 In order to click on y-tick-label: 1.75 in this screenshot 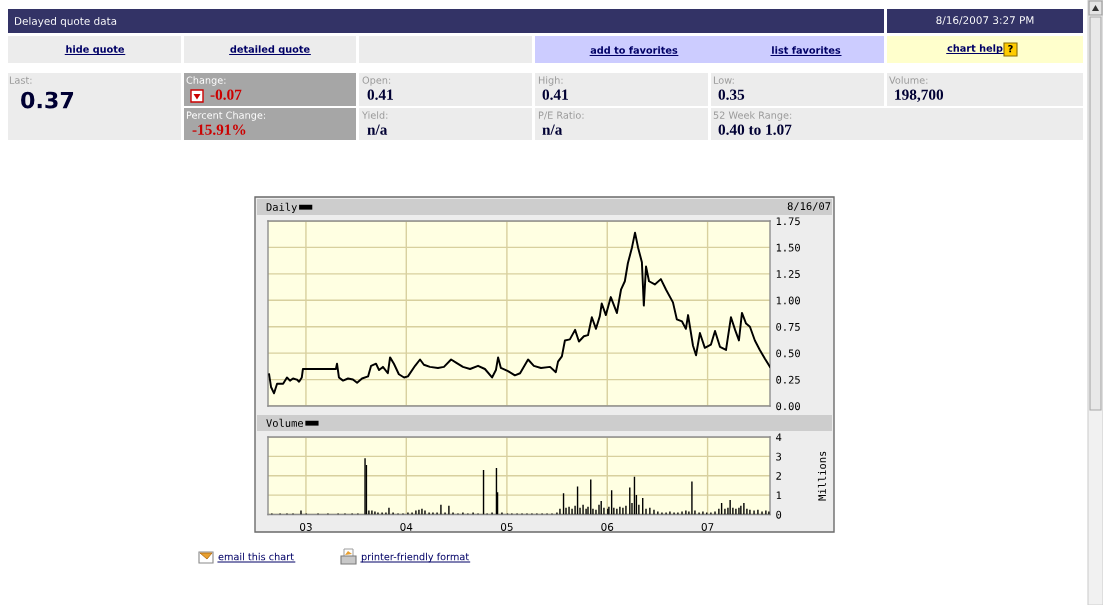, I will do `click(788, 221)`.